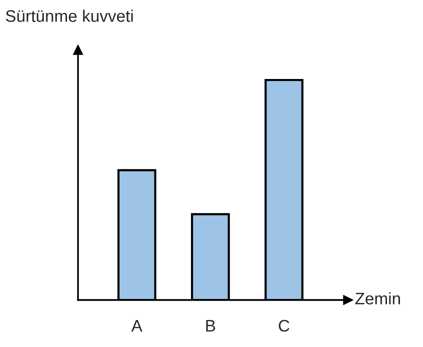 The image size is (423, 347). I want to click on y-axis-title: Sürtünme kuvveti, so click(69, 16).